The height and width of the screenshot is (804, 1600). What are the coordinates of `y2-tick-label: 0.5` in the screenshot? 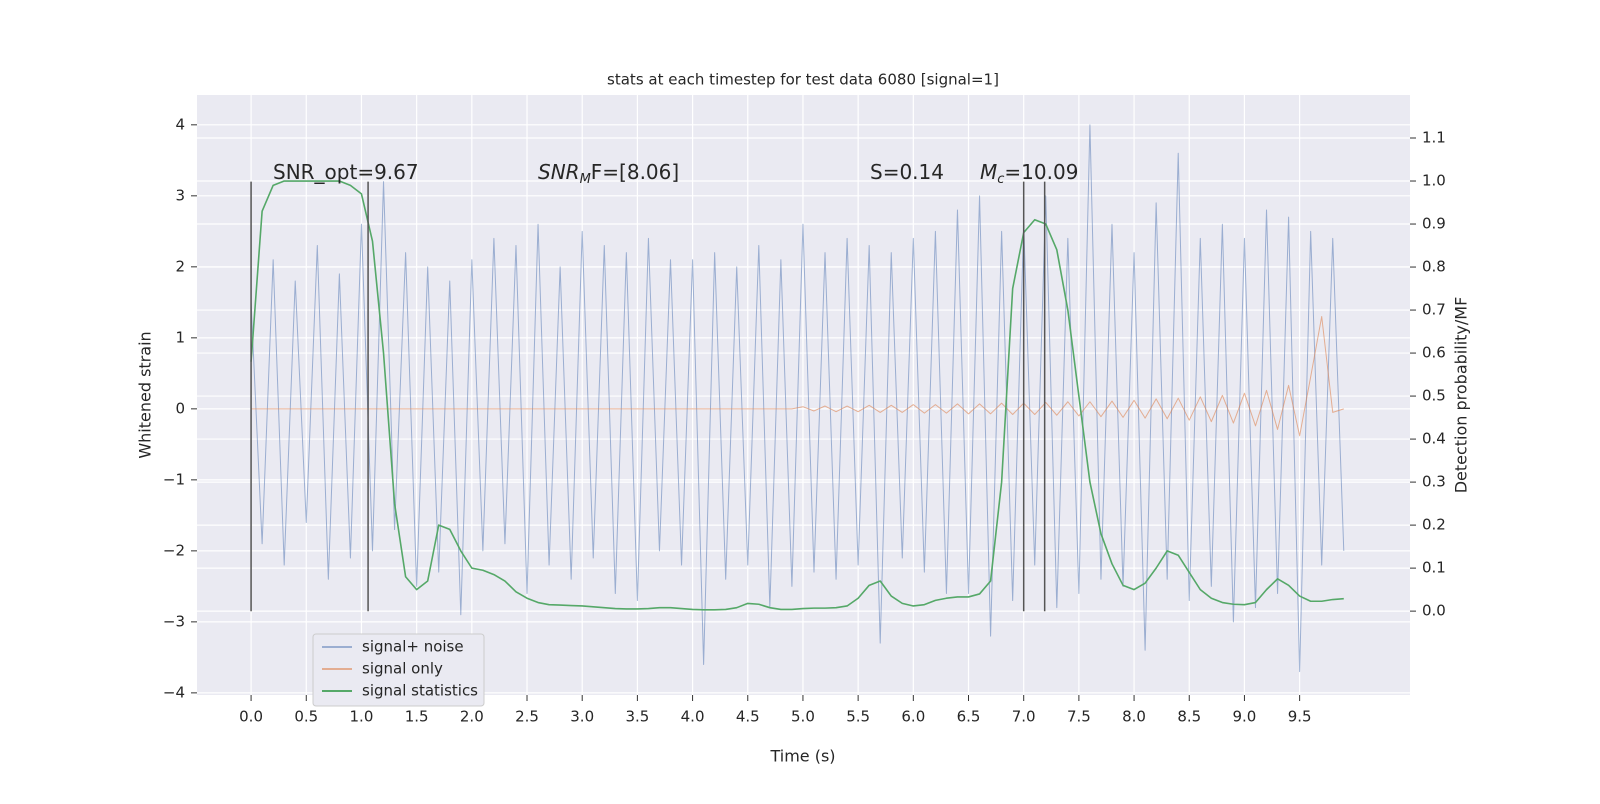 It's located at (1434, 396).